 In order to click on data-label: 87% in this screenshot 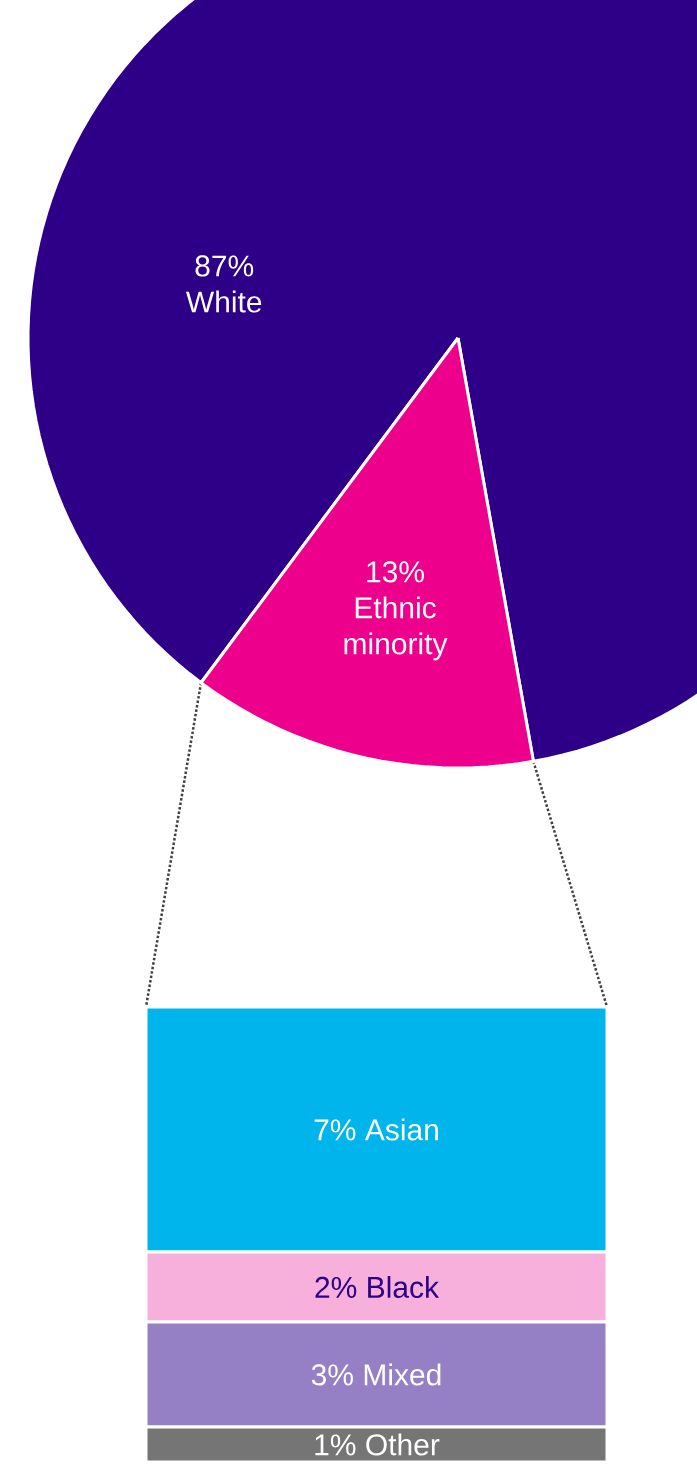, I will do `click(224, 266)`.